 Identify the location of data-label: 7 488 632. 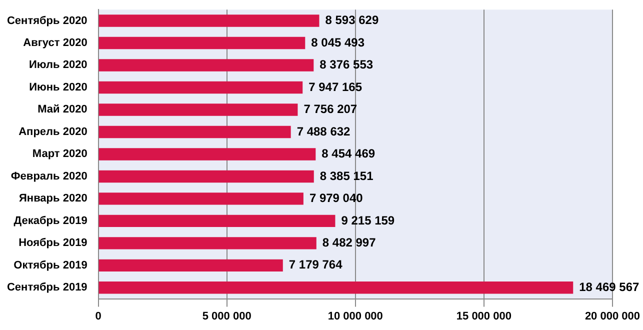
(323, 131).